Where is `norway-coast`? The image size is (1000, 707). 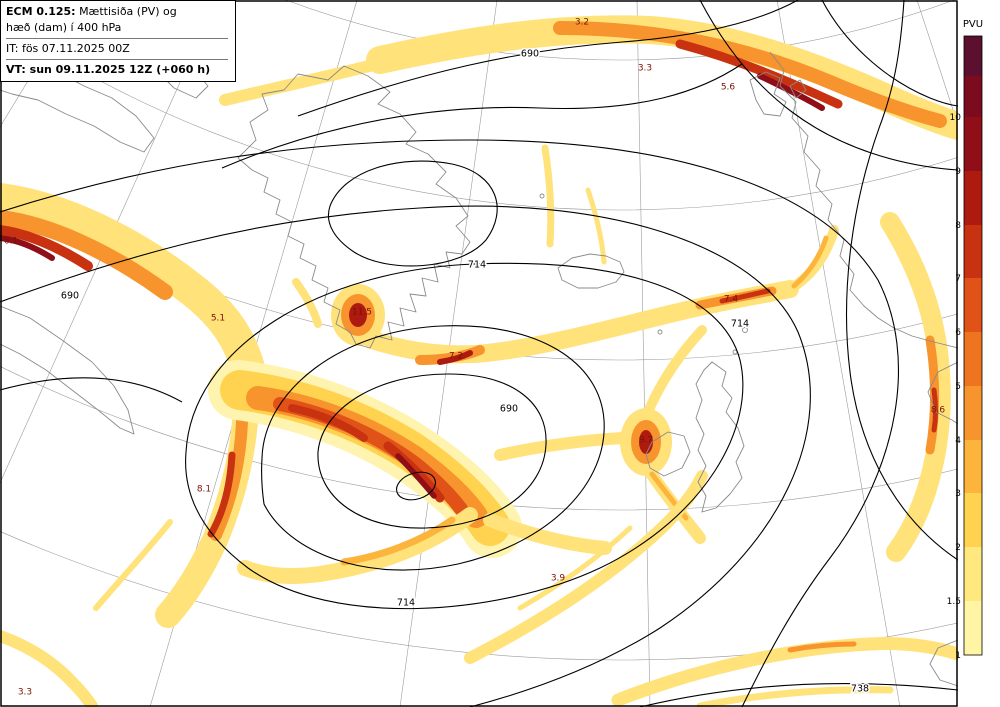
norway-coast is located at coordinates (863, 200).